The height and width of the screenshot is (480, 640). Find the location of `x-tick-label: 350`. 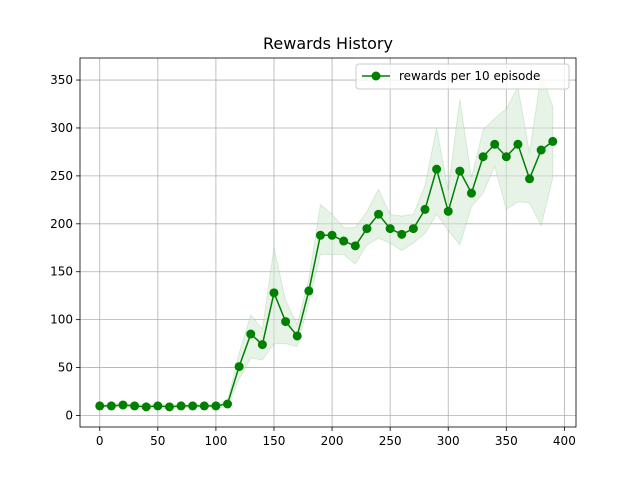

x-tick-label: 350 is located at coordinates (506, 441).